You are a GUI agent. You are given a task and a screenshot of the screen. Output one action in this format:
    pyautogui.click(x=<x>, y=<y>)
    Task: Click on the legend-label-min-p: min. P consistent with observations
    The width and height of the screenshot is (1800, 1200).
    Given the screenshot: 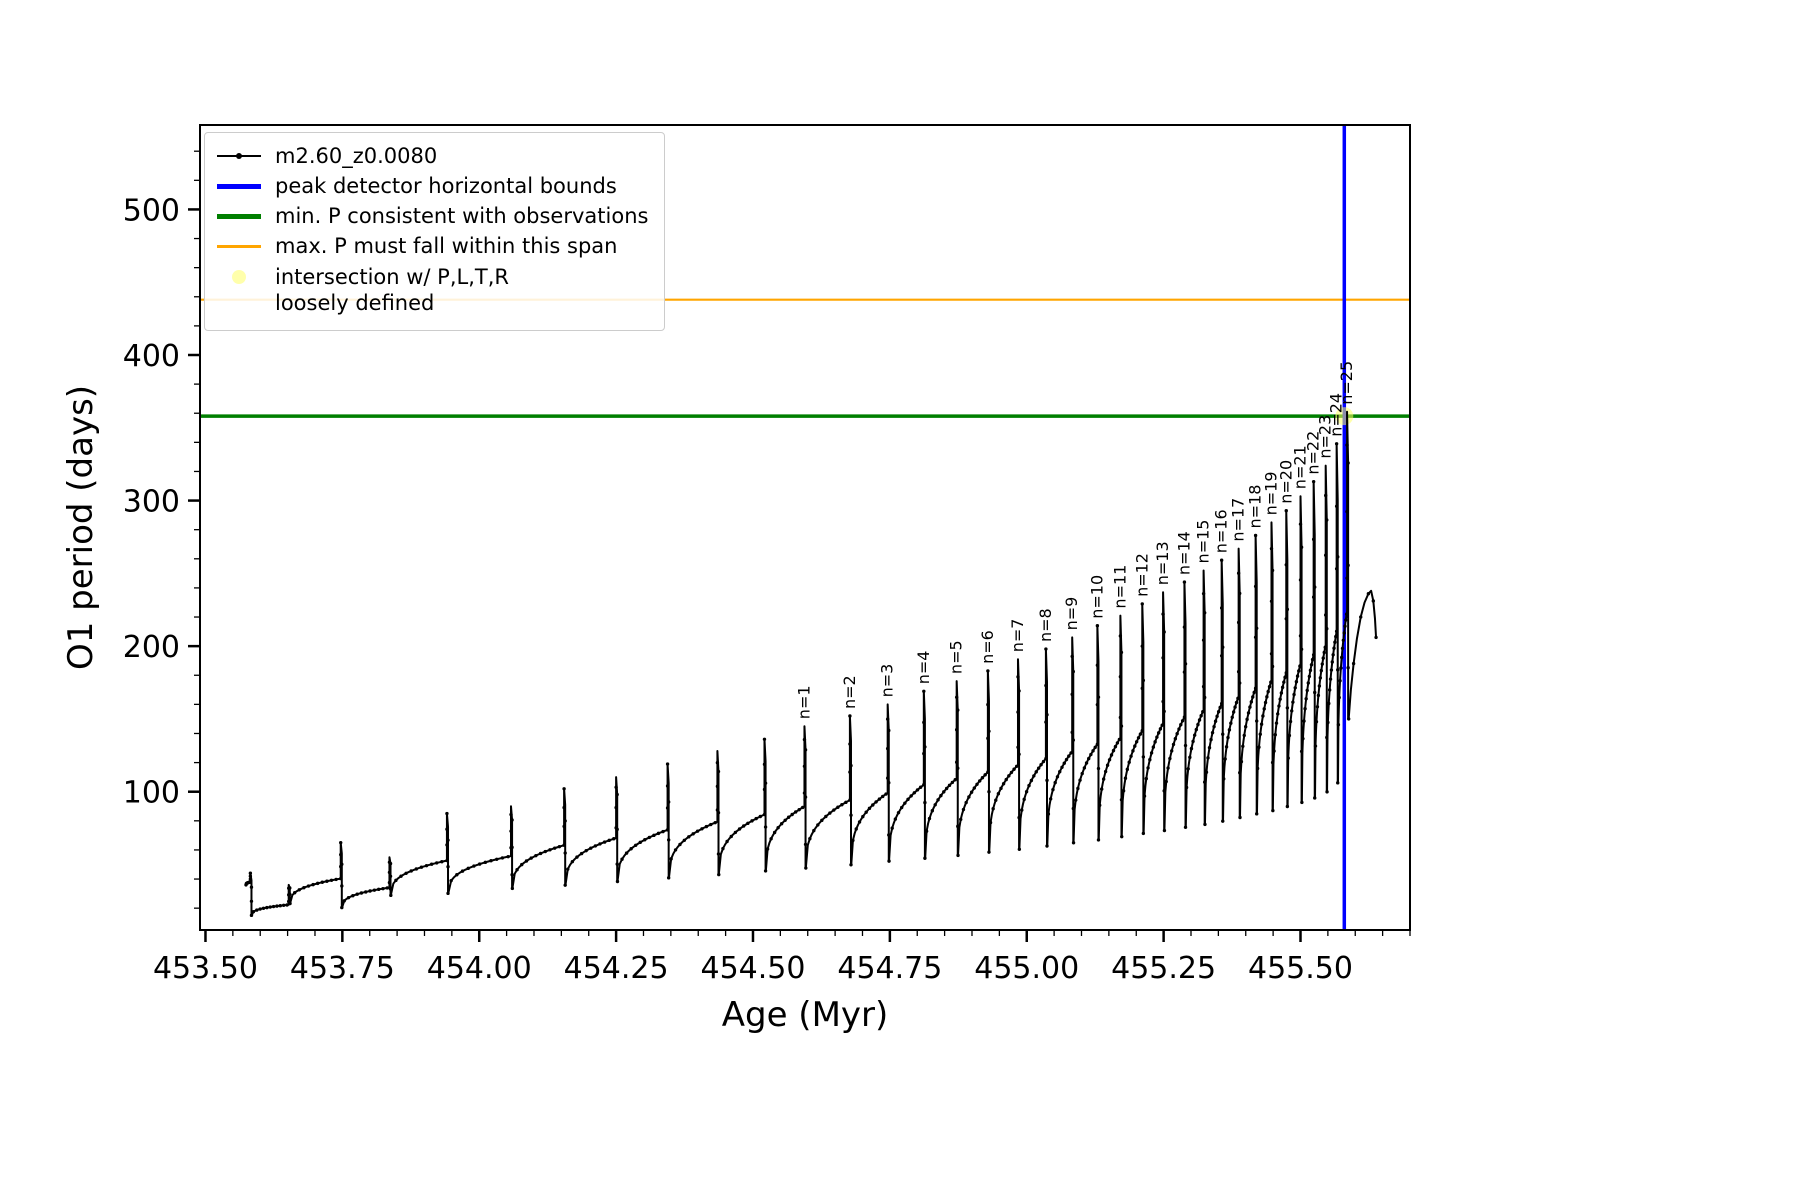 What is the action you would take?
    pyautogui.click(x=462, y=216)
    